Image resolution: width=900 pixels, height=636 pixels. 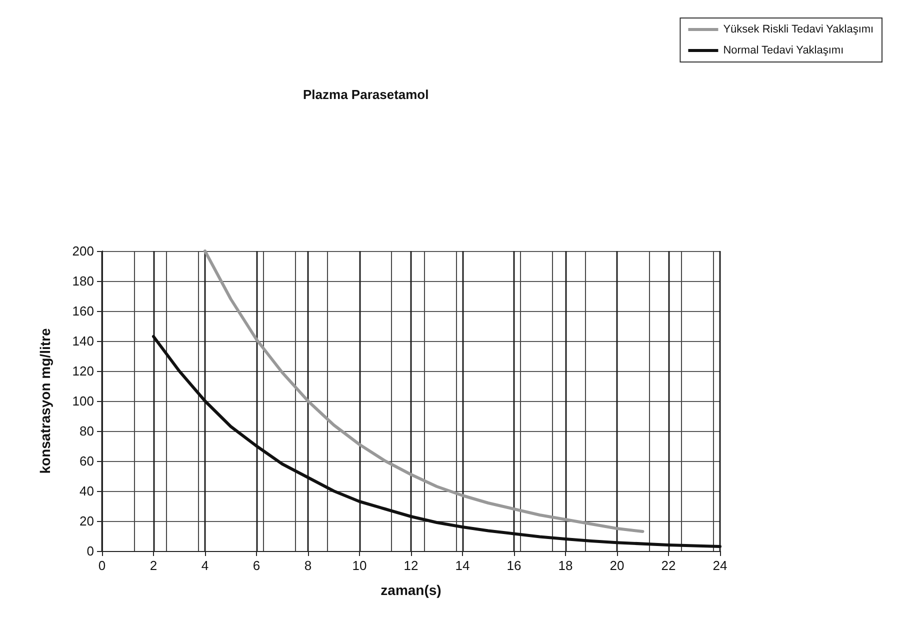 What do you see at coordinates (87, 461) in the screenshot?
I see `y-tick-label: 60` at bounding box center [87, 461].